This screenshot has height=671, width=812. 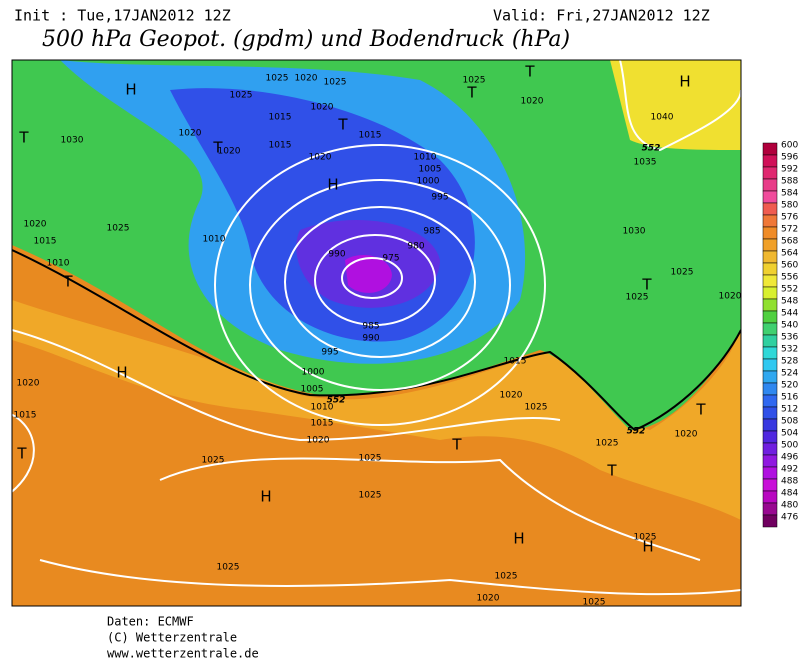 What do you see at coordinates (789, 266) in the screenshot?
I see `colorbar-label: 560` at bounding box center [789, 266].